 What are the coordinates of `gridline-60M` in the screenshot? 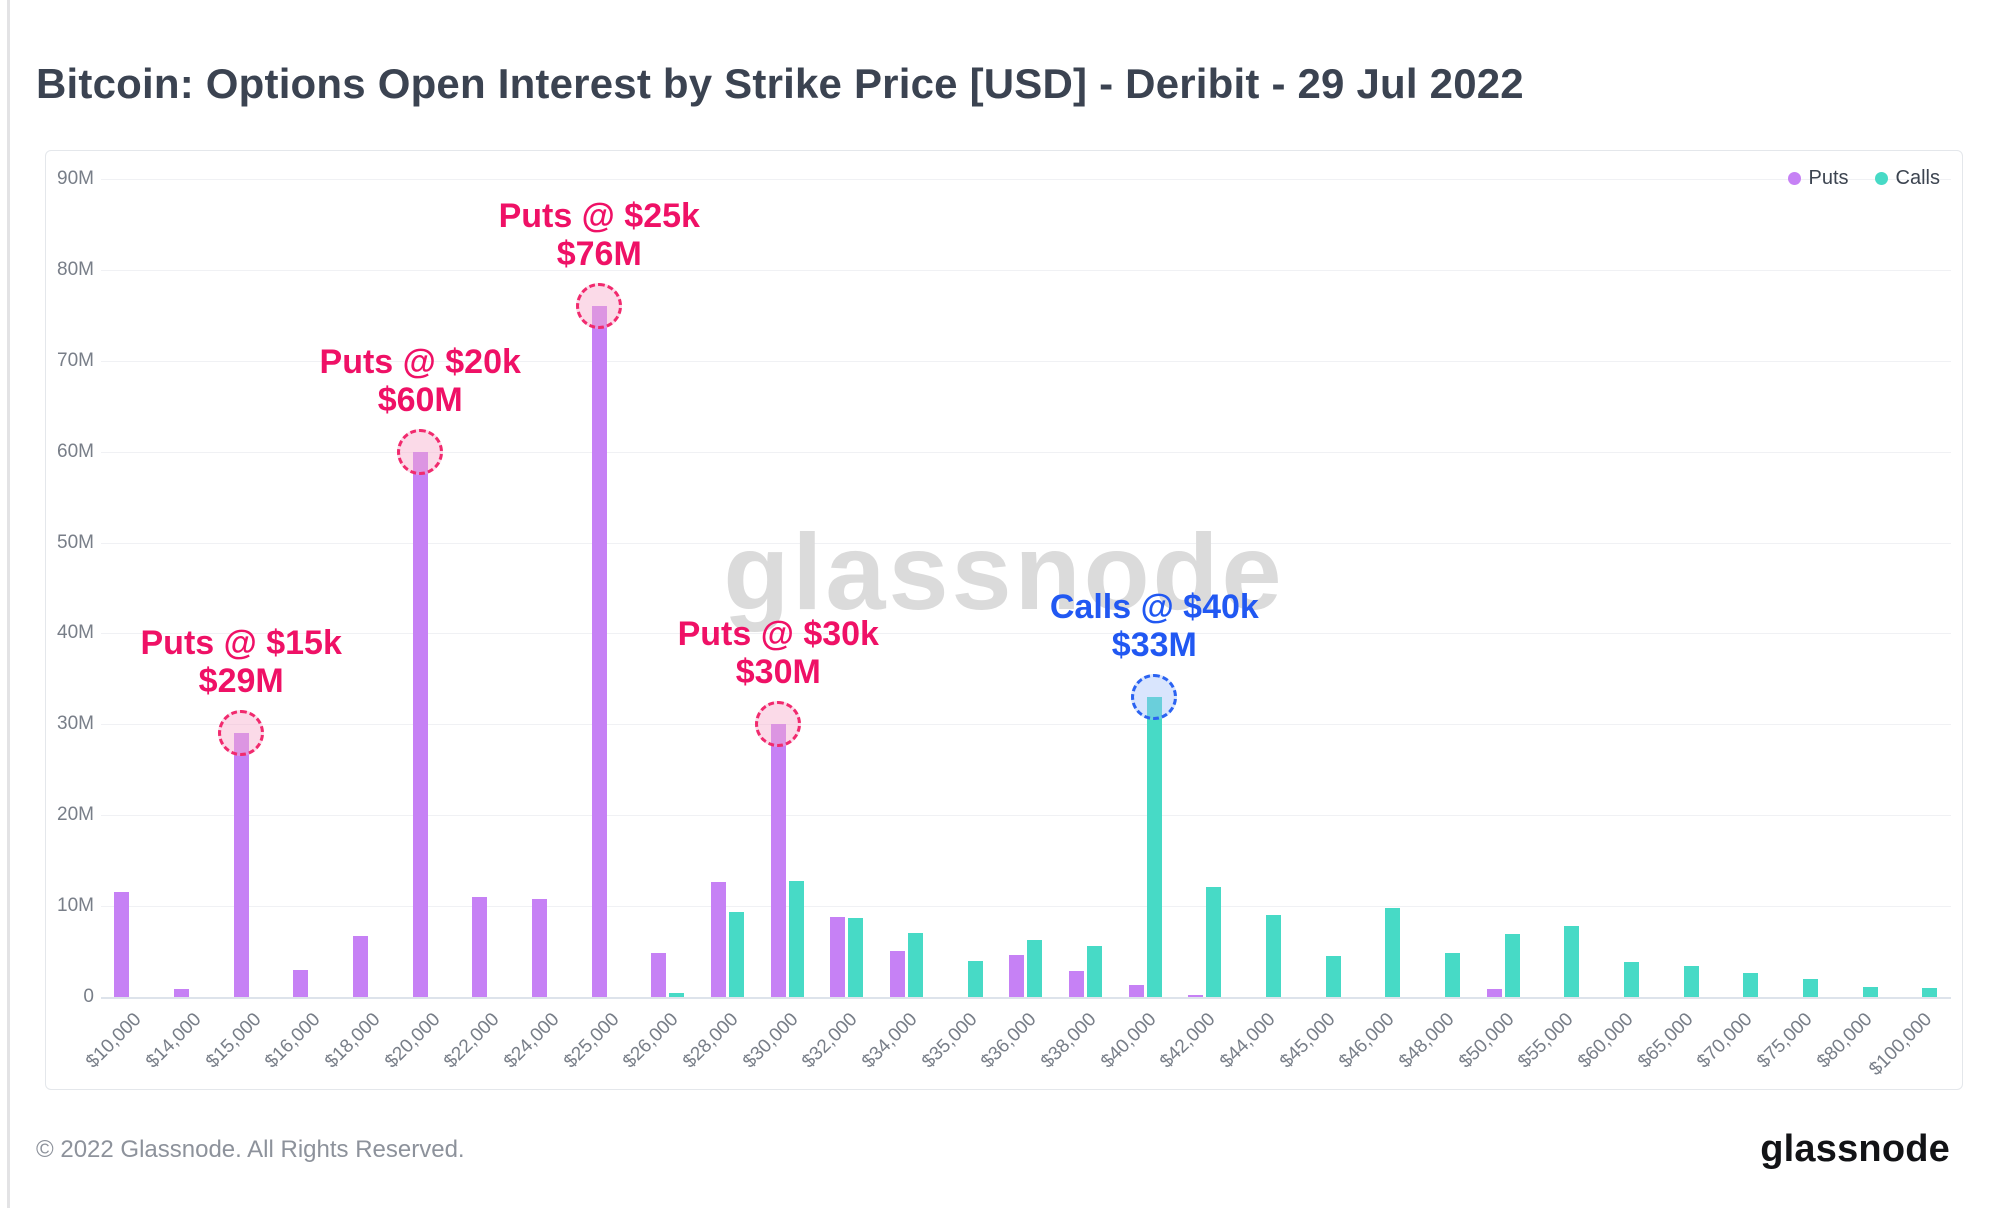 It's located at (1026, 452).